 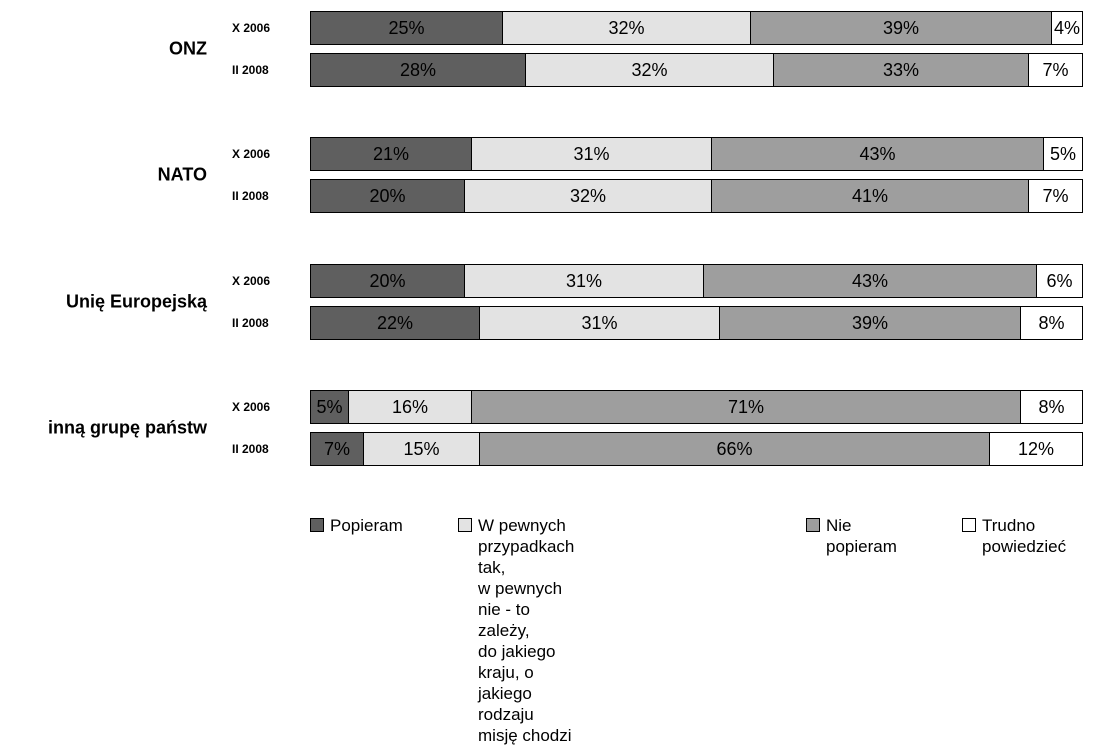 I want to click on bar-segment: 12%, so click(x=1036, y=449).